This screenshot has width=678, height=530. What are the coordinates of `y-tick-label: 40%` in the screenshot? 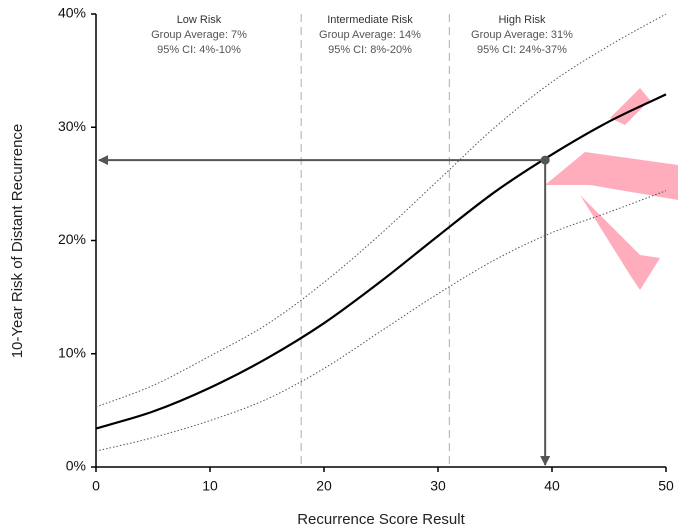 It's located at (72, 13).